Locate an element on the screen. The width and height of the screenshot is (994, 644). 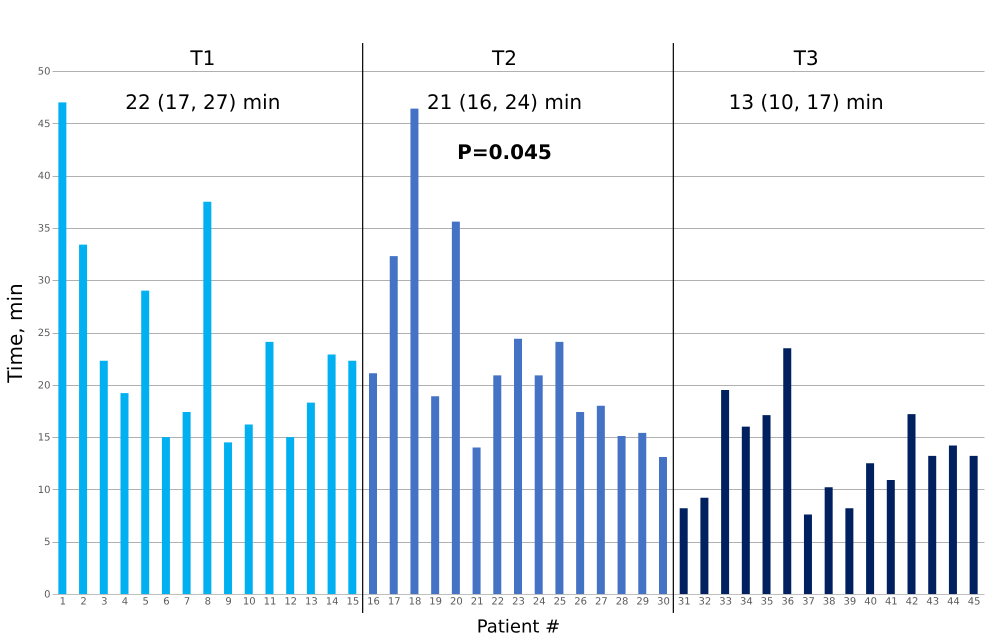
x-tick-label: 32 is located at coordinates (705, 602).